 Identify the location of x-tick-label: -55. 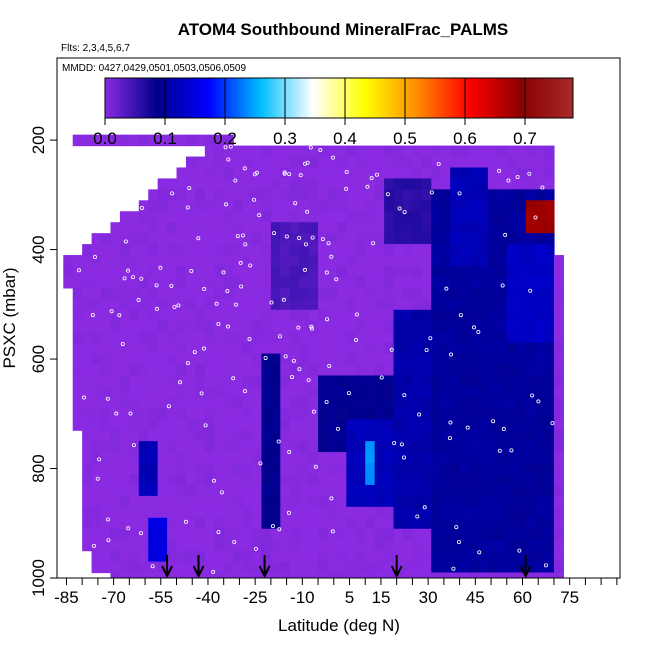
(161, 597).